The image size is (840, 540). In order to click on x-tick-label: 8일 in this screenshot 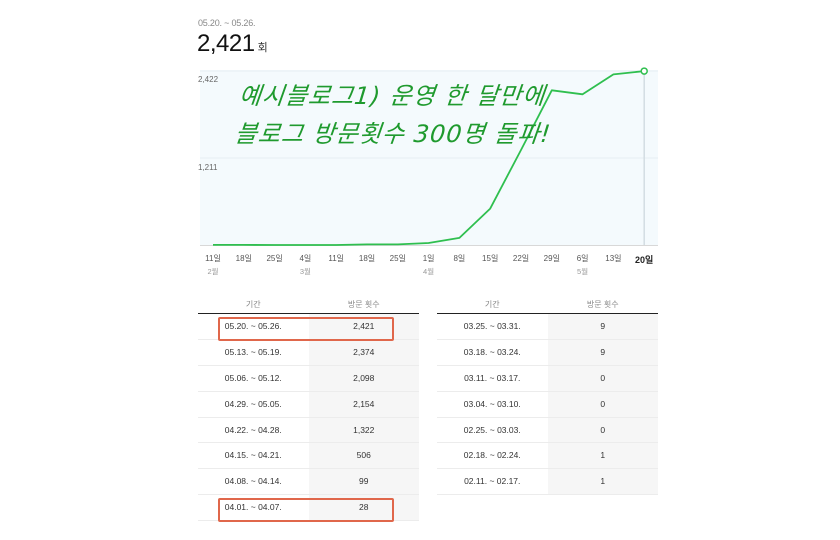, I will do `click(459, 258)`.